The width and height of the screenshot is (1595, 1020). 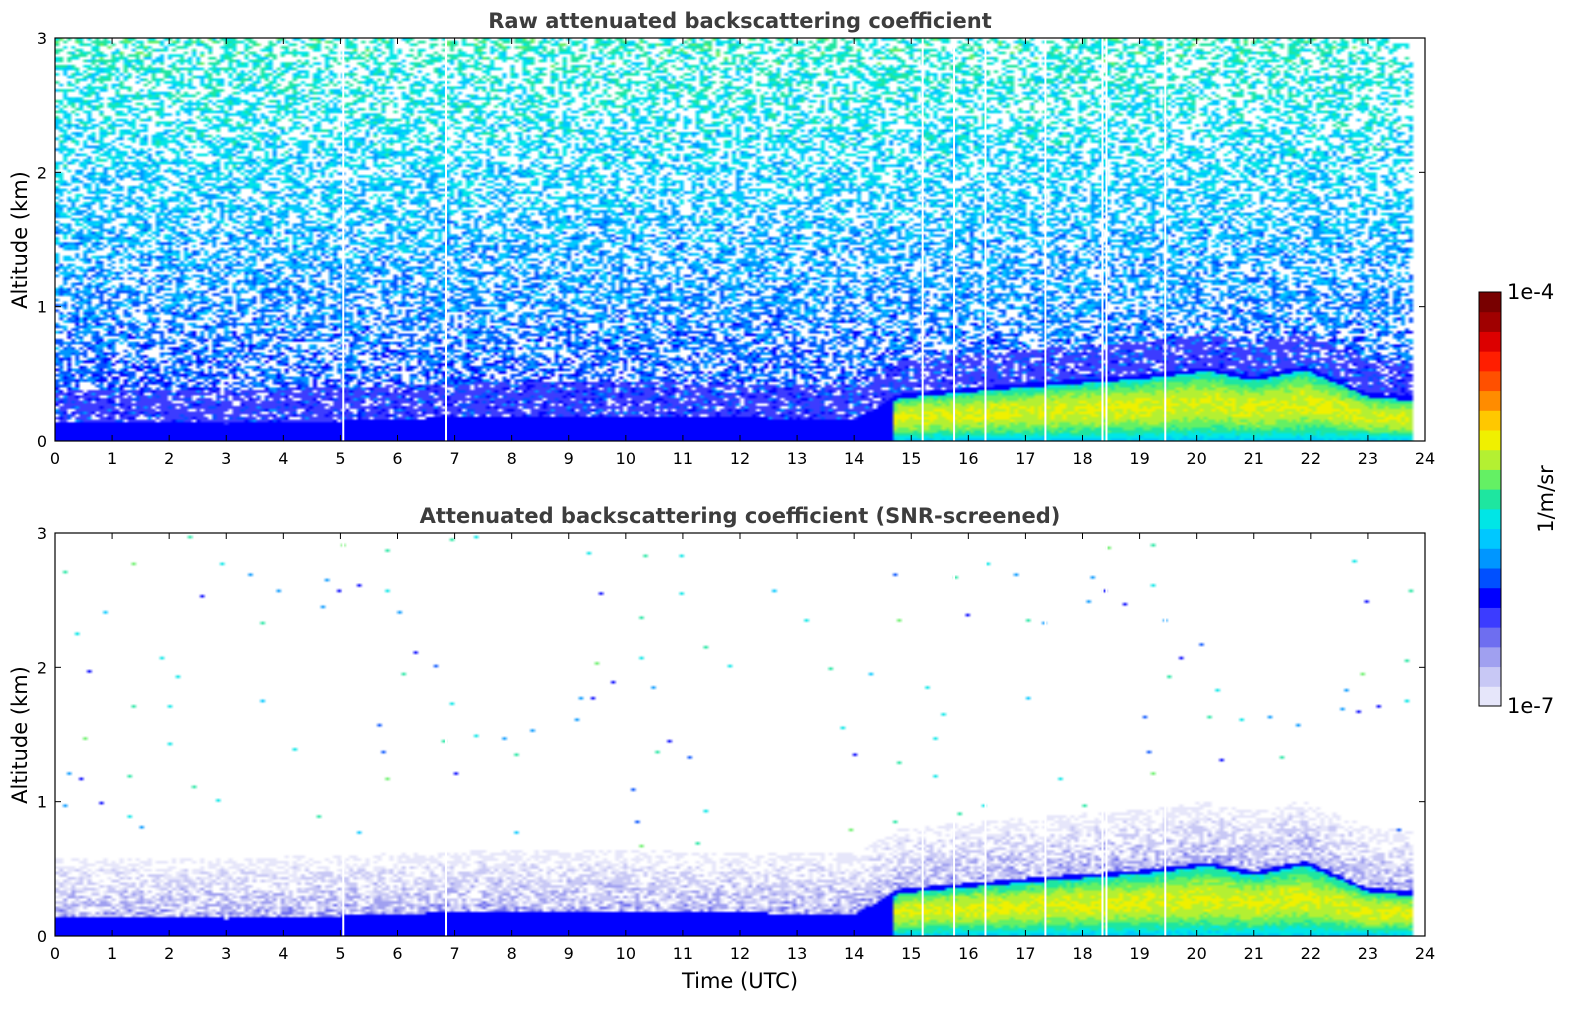 I want to click on colorbar: 1e-4 1e-7 1/m/sr, so click(x=1518, y=499).